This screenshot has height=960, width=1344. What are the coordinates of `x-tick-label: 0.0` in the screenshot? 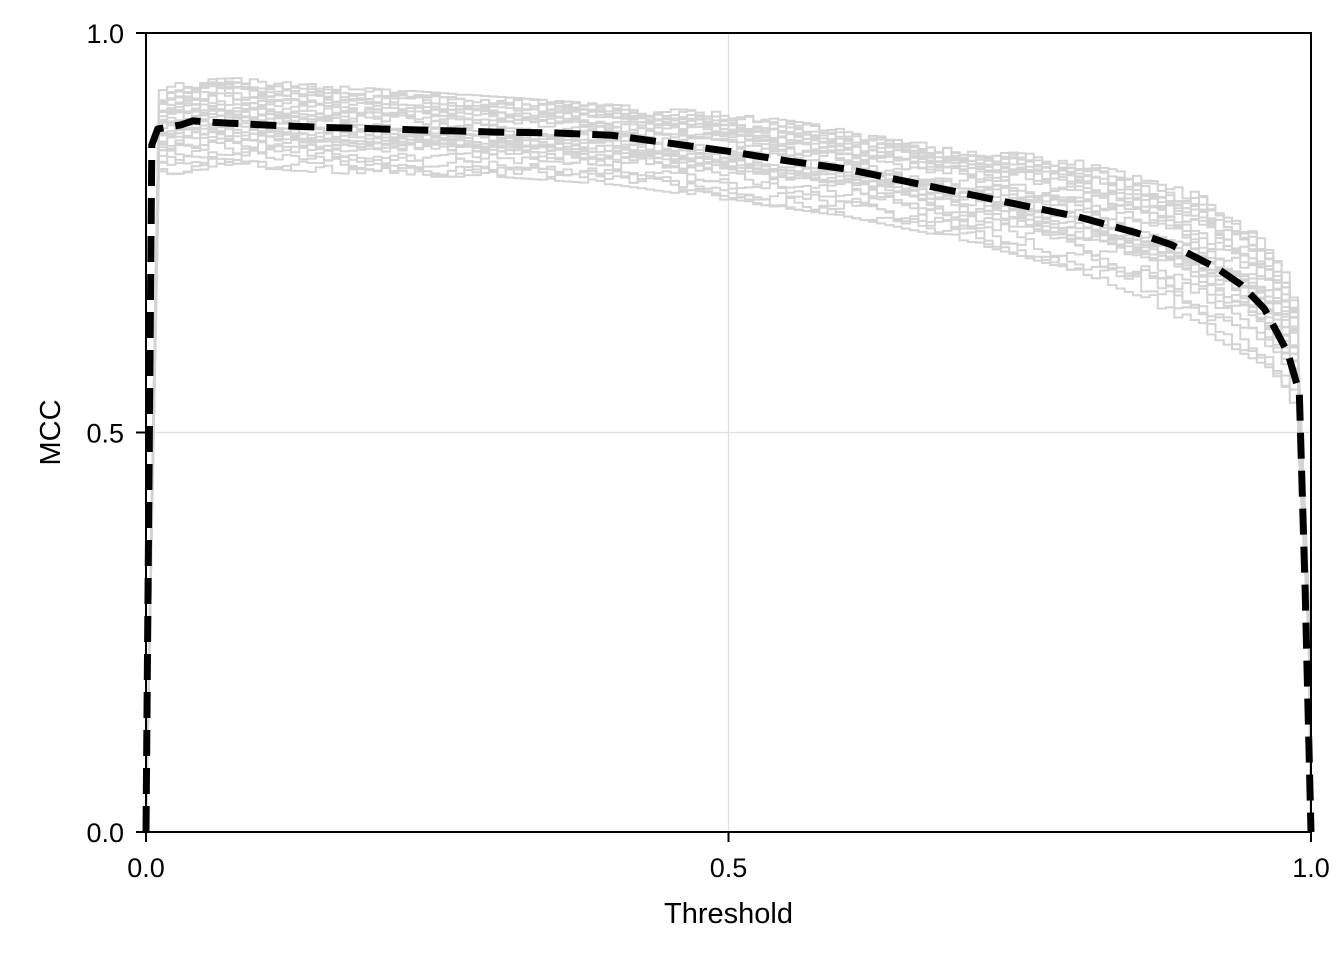 It's located at (146, 868).